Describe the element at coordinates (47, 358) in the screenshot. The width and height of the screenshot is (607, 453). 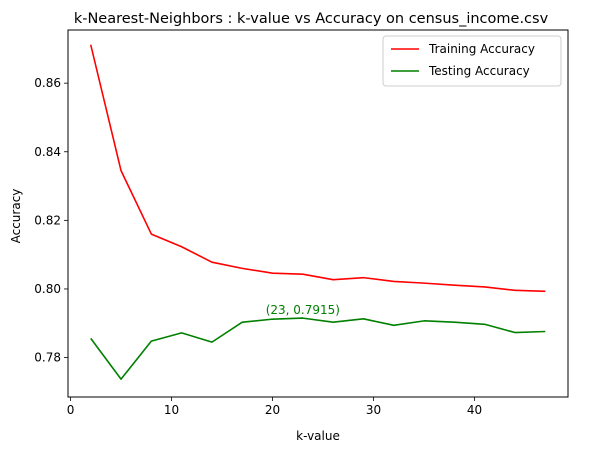
I see `y-tick-label: 0.78` at that location.